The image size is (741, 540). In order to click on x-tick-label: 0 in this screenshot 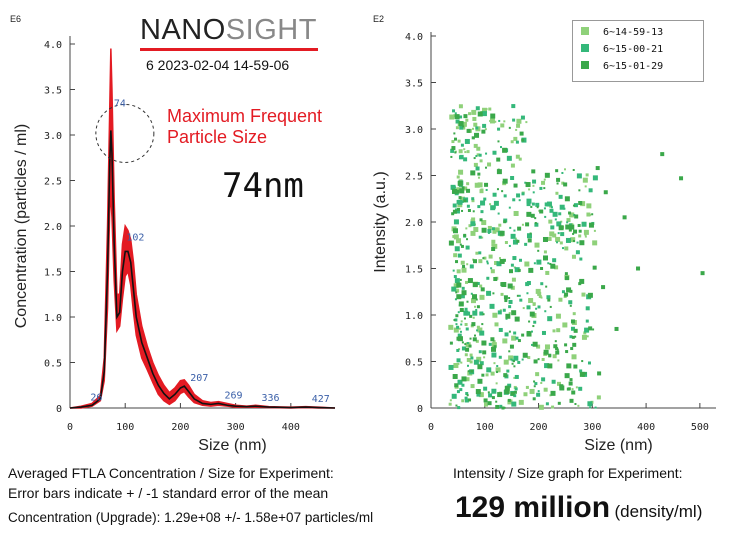, I will do `click(70, 427)`.